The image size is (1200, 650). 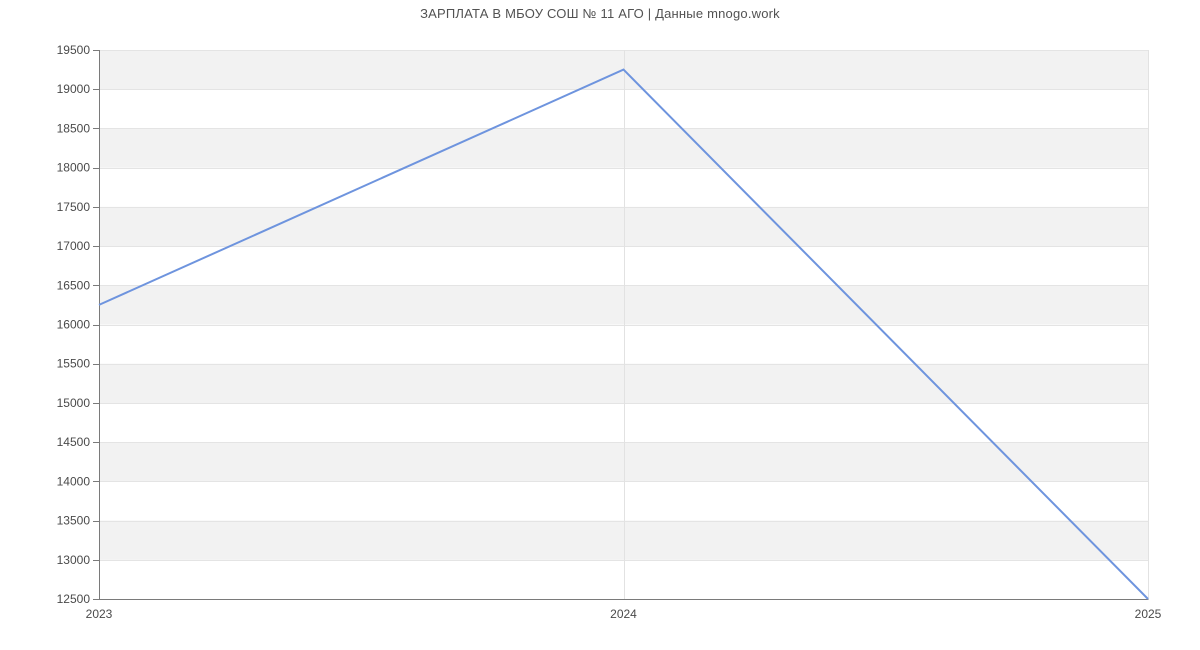 What do you see at coordinates (74, 364) in the screenshot?
I see `y-tick-label: 15500` at bounding box center [74, 364].